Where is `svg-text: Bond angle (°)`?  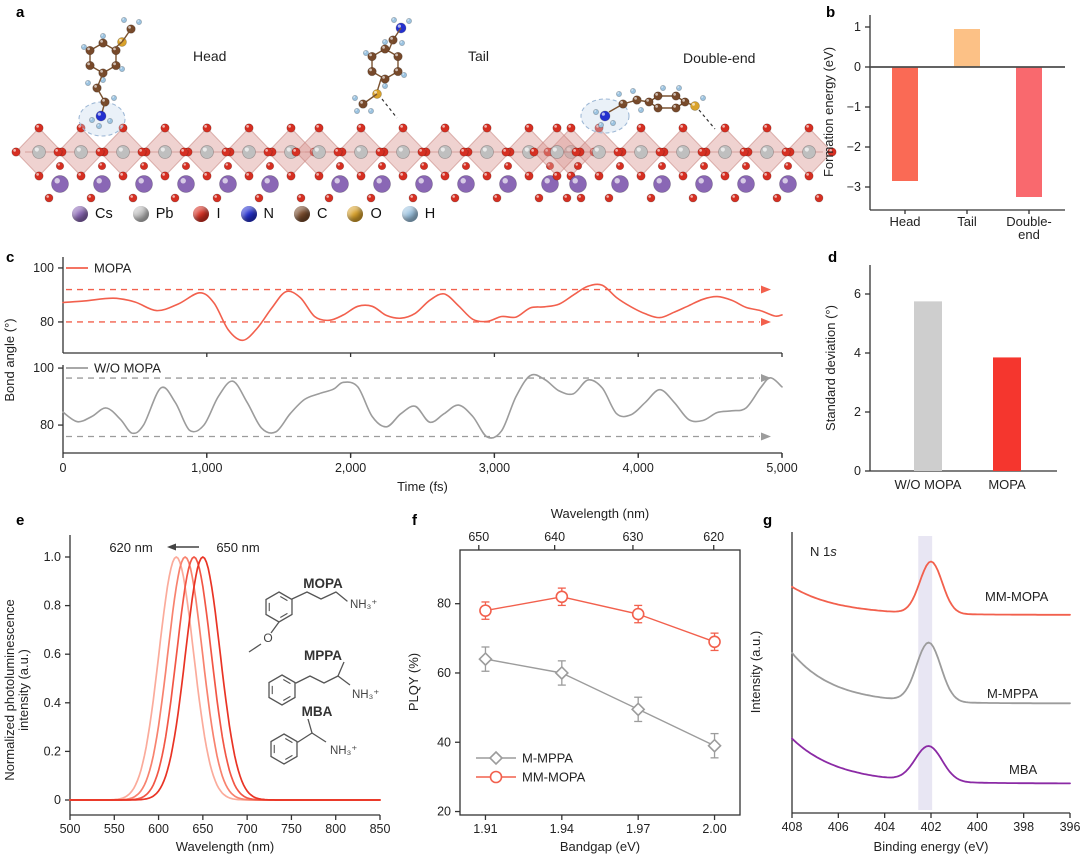
svg-text: Bond angle (°) is located at coordinates (9, 359).